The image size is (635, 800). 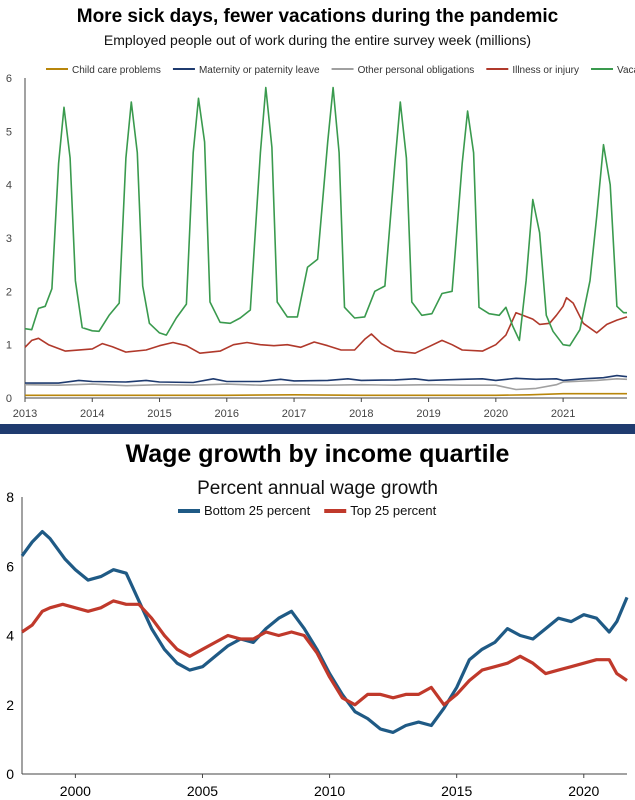 I want to click on series-line-other-personal-obligations, so click(x=326, y=384).